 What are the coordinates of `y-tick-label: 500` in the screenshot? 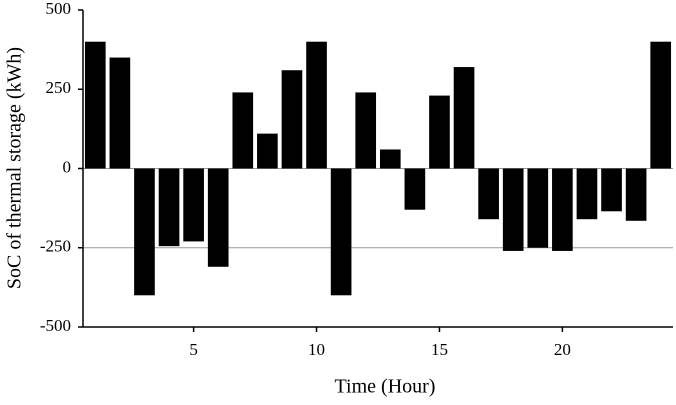 It's located at (59, 9).